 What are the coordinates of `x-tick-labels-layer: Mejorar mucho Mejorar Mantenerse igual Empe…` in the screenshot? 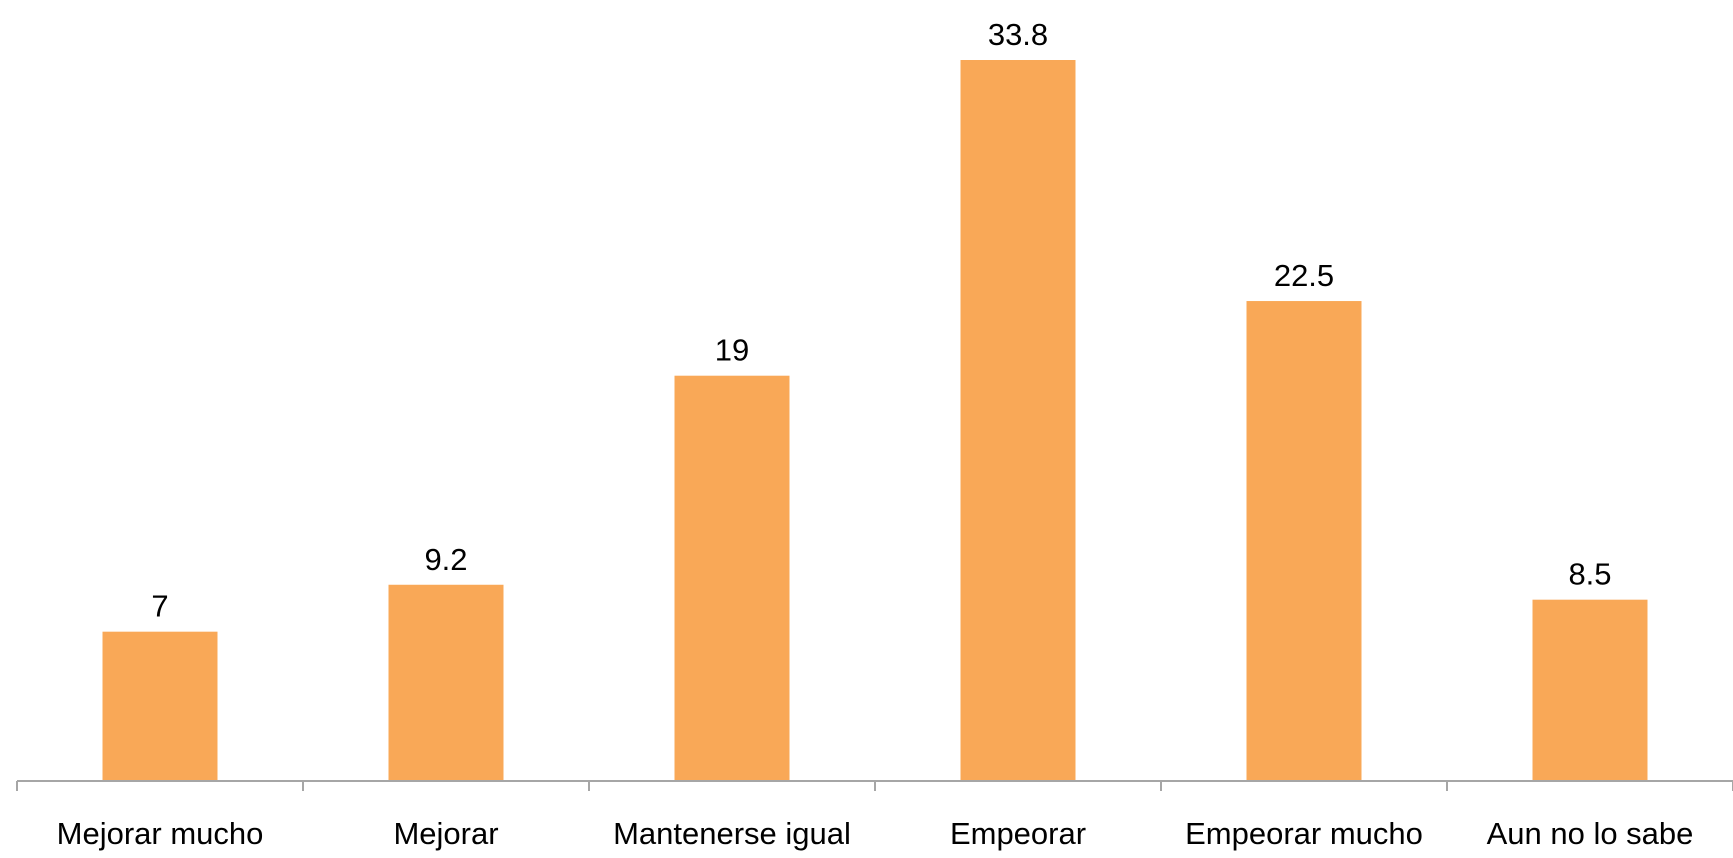 It's located at (875, 833).